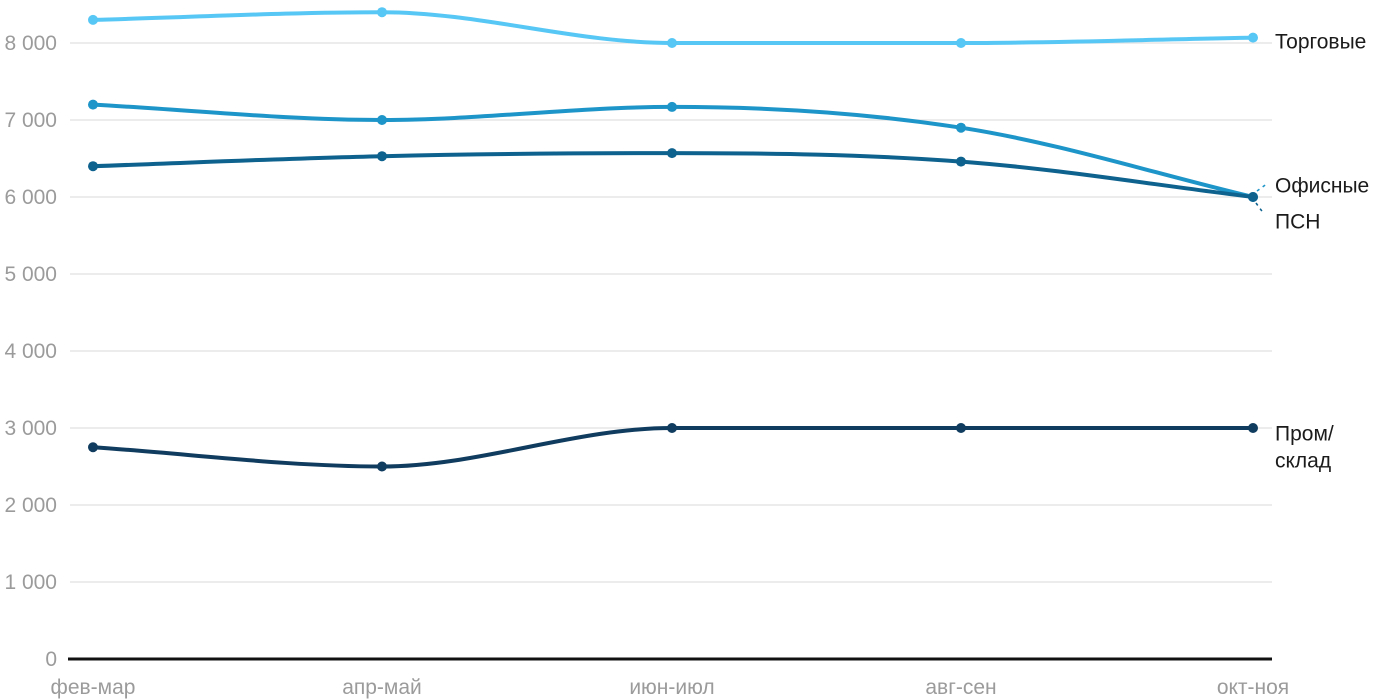 The image size is (1400, 700). Describe the element at coordinates (961, 161) in the screenshot. I see `point-ПСН-авг-сен` at that location.